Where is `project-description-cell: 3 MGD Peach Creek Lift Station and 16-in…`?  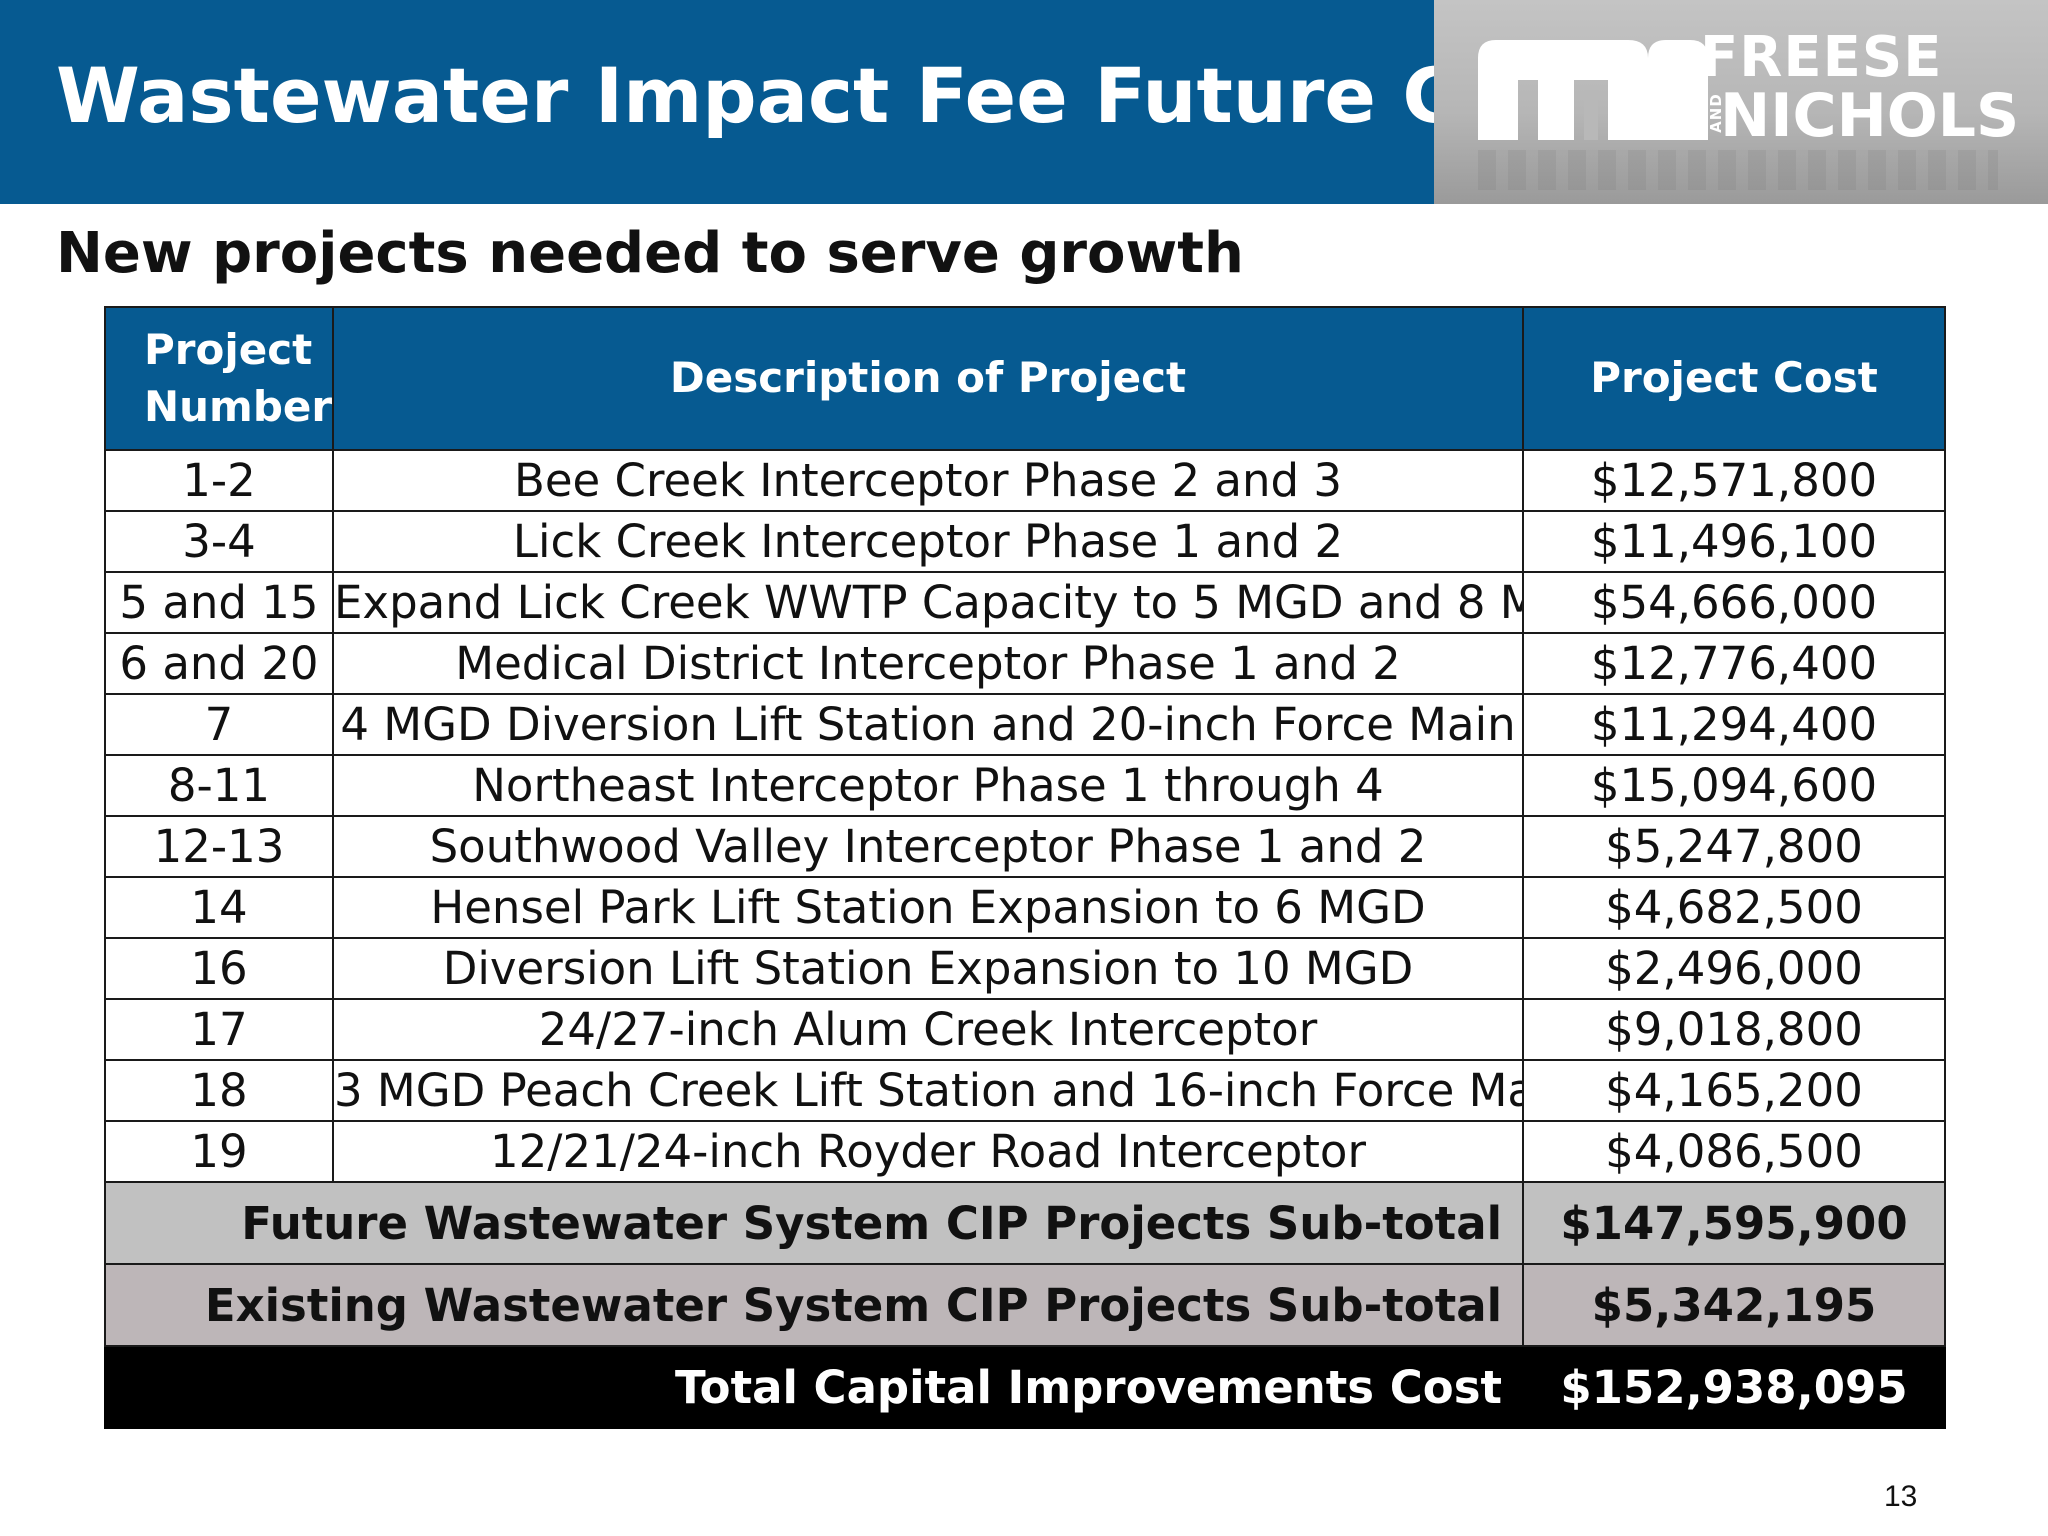 project-description-cell: 3 MGD Peach Creek Lift Station and 16-in… is located at coordinates (928, 1090).